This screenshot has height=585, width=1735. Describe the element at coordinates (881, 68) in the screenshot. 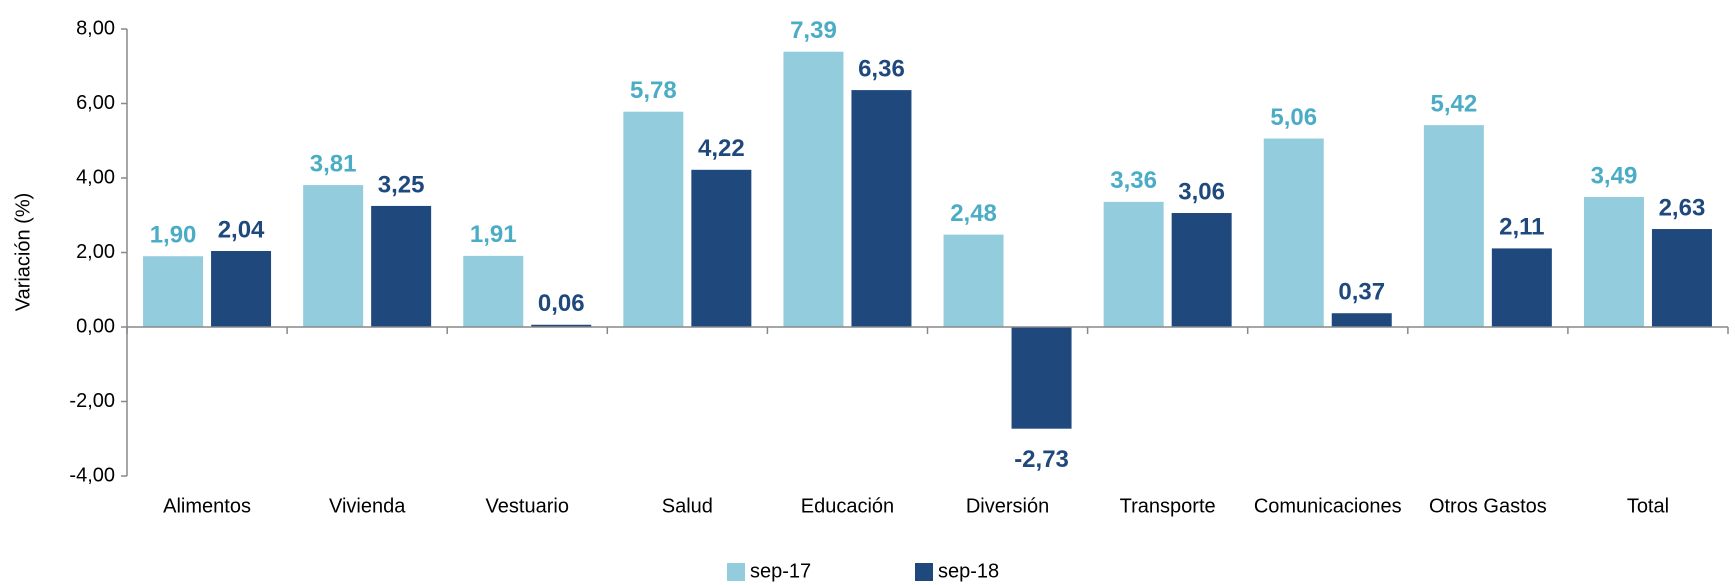

I see `value-label: 6,36` at that location.